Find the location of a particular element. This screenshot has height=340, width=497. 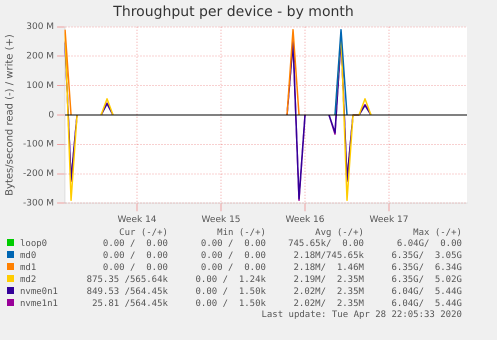

y-tick-label: 200 M is located at coordinates (40, 57).